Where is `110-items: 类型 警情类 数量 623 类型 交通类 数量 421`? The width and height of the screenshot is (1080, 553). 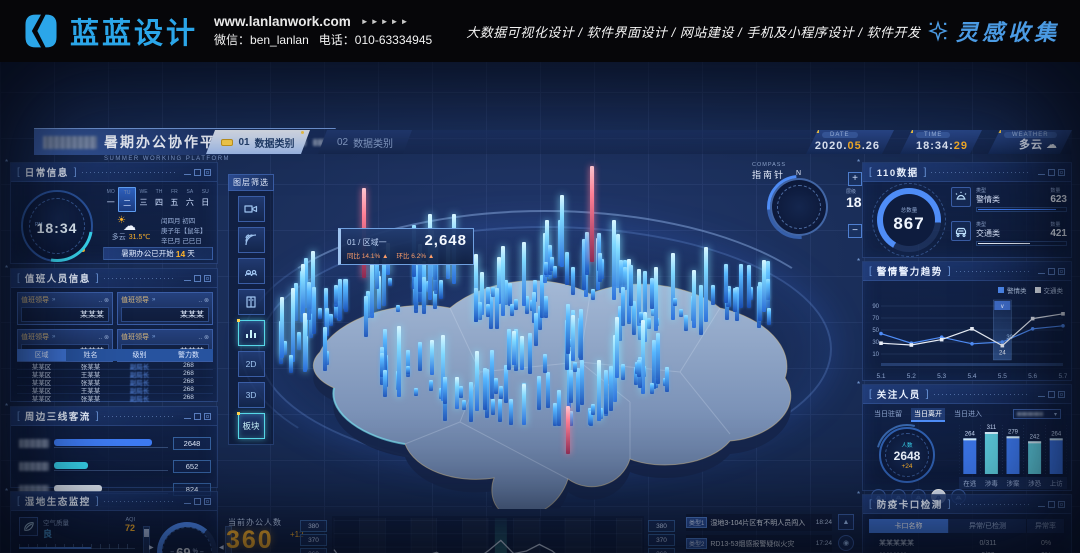
110-items: 类型 警情类 数量 623 类型 交通类 数量 421 is located at coordinates (1009, 221).